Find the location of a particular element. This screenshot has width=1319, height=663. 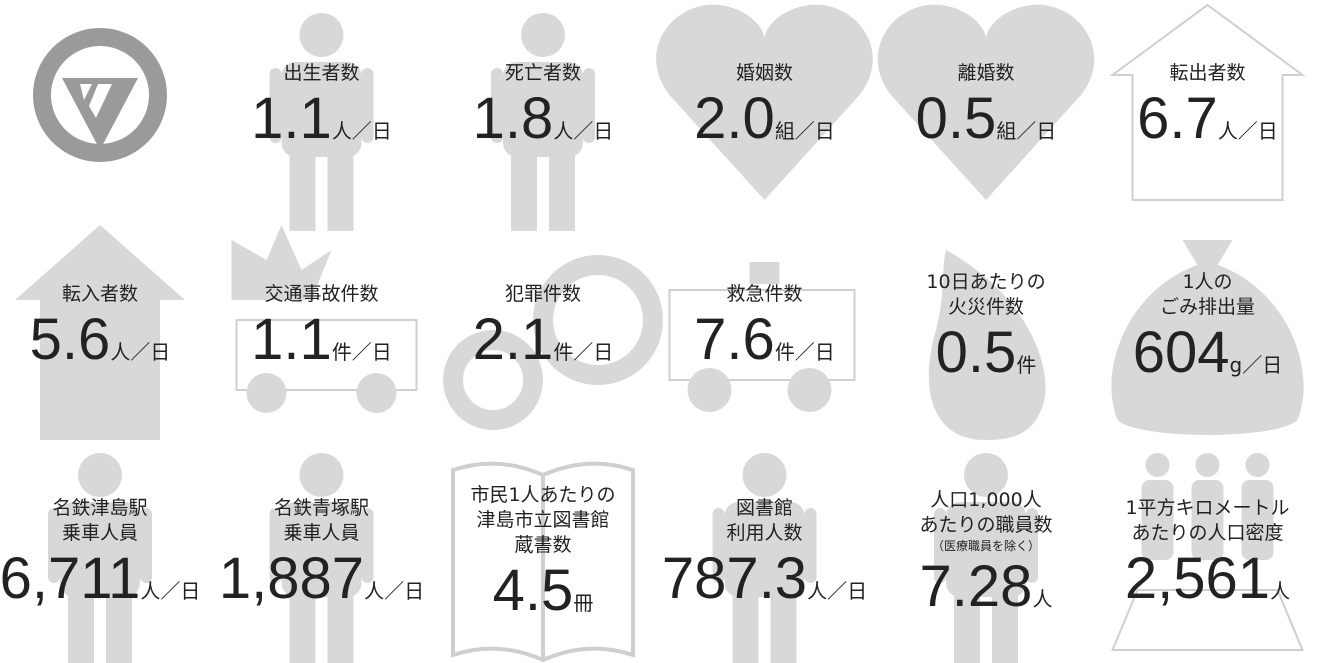

stat-value-line: 0.5件 is located at coordinates (986, 352).